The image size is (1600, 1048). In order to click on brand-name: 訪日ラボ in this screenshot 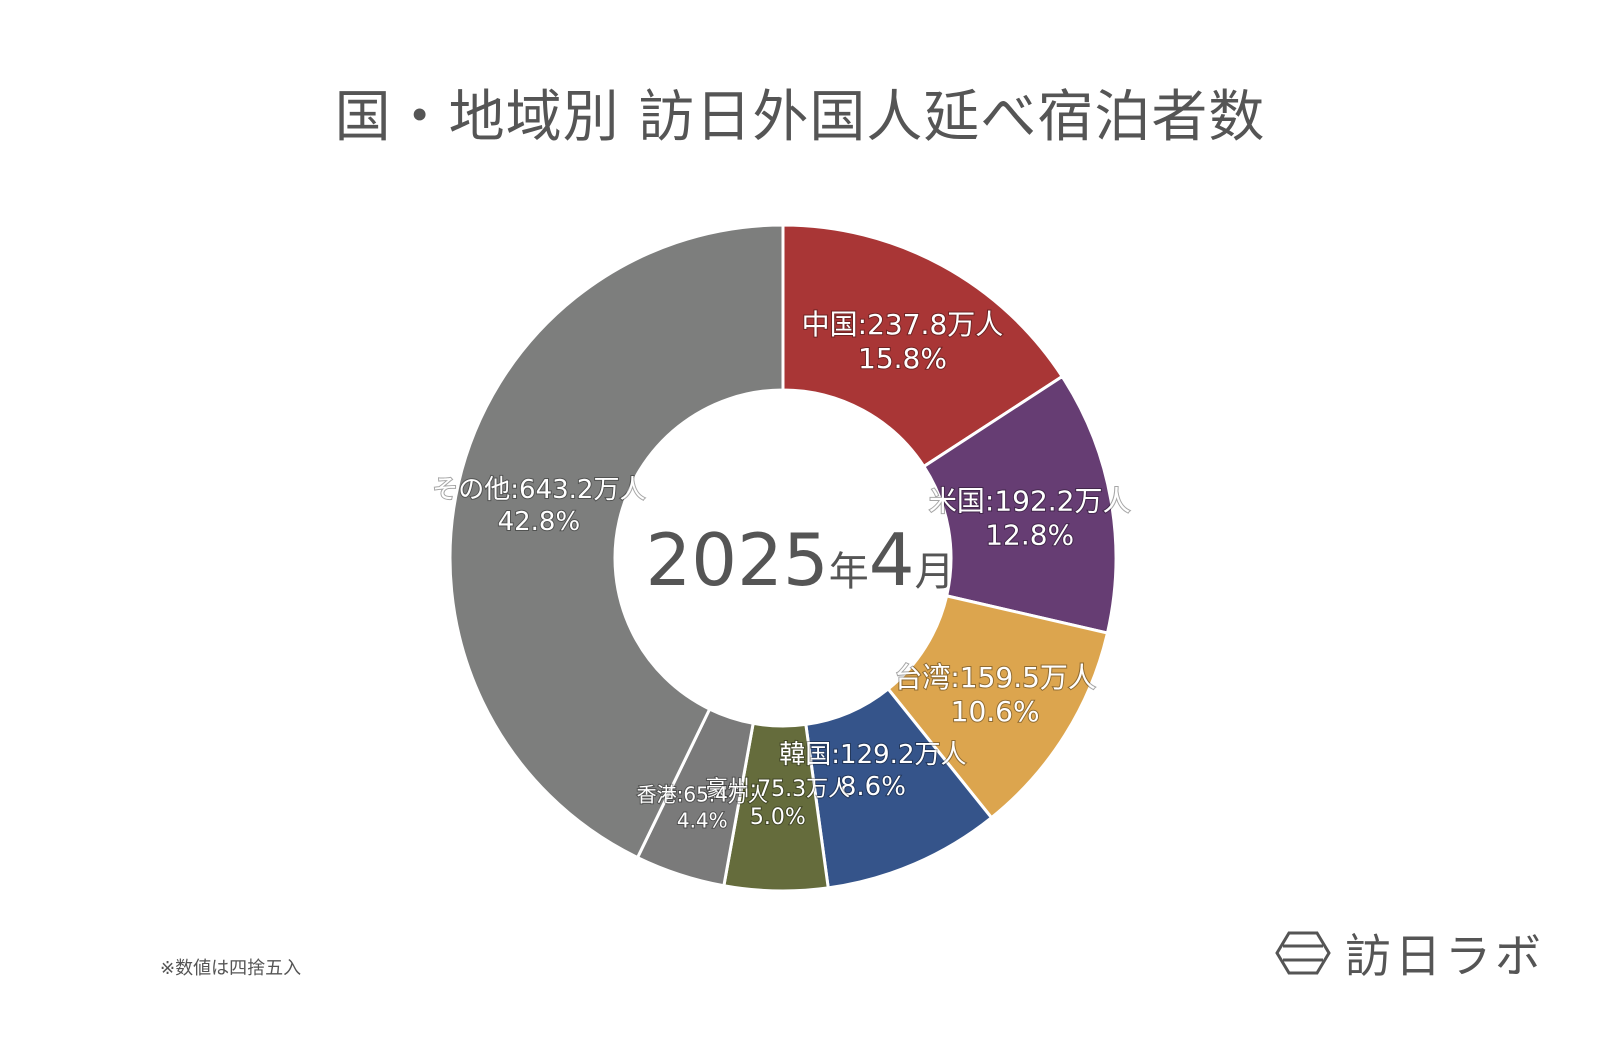, I will do `click(1445, 956)`.